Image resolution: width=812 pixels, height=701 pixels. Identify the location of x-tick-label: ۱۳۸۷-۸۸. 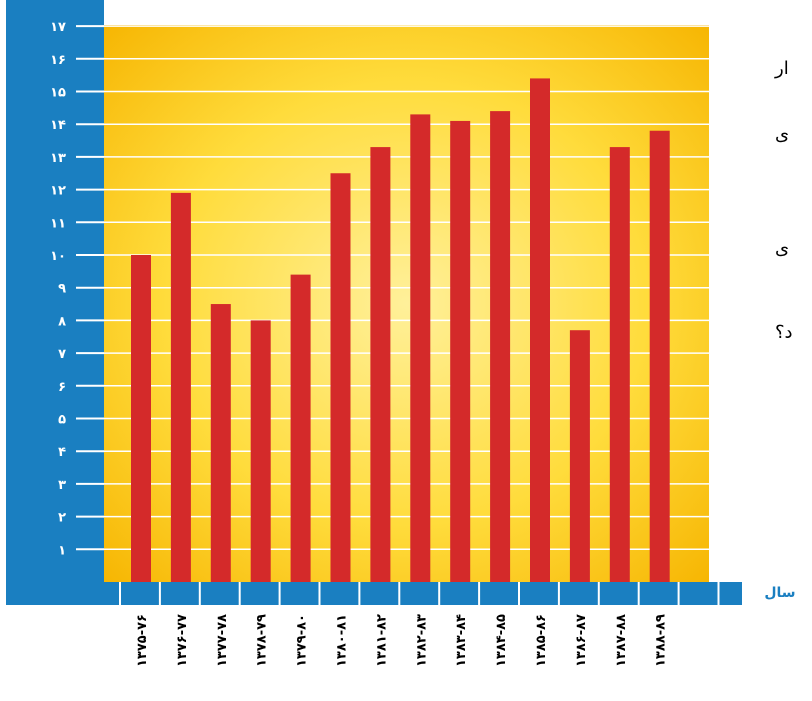
(621, 640).